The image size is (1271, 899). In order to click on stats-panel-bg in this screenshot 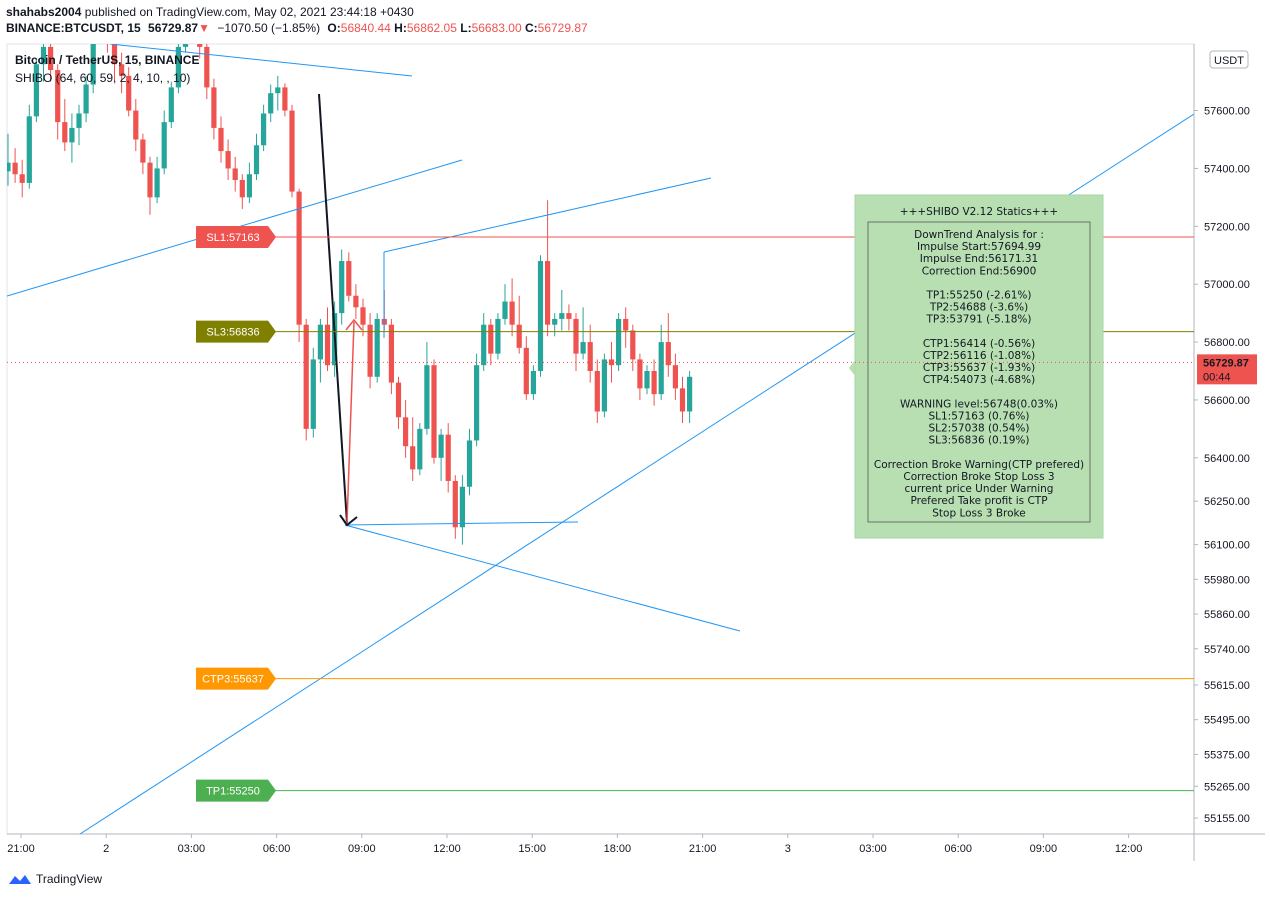, I will do `click(979, 366)`.